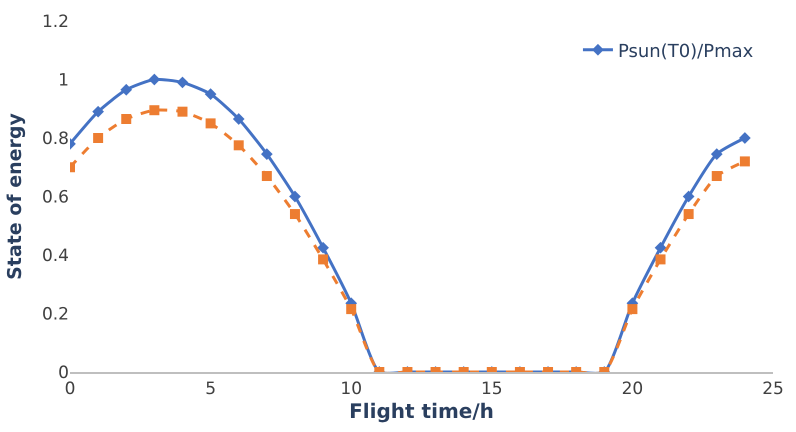 The image size is (796, 432). Describe the element at coordinates (55, 22) in the screenshot. I see `y-tick-label: 1.2` at that location.